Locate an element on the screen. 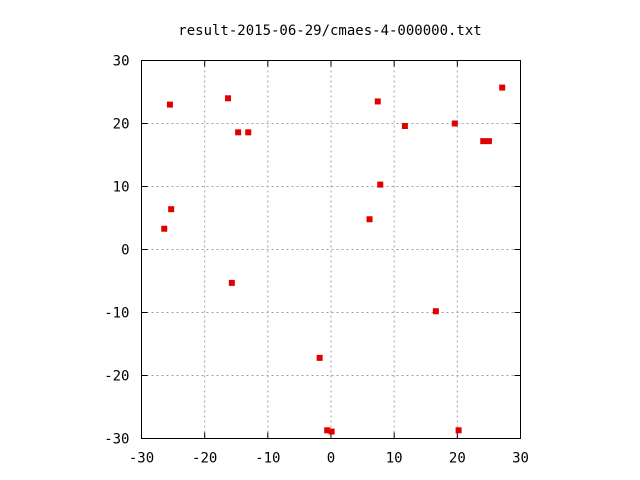 This screenshot has width=640, height=480. x-tick-label: -20 is located at coordinates (204, 459).